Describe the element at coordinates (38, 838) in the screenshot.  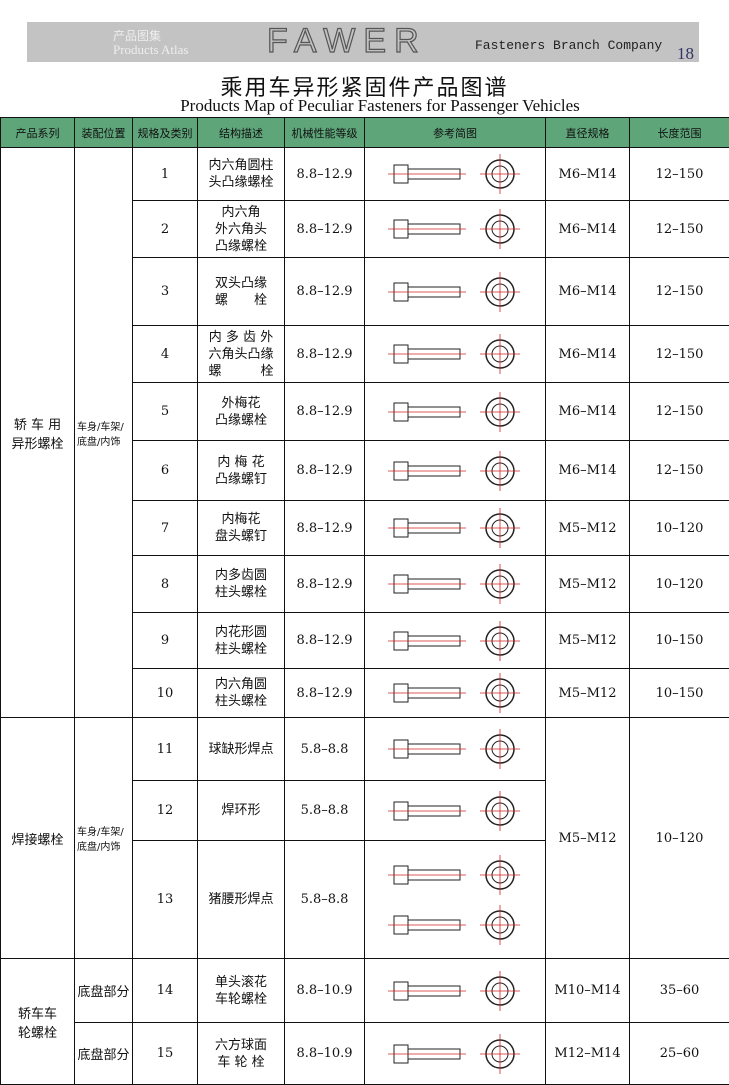
I see `product-series: 焊接螺栓` at that location.